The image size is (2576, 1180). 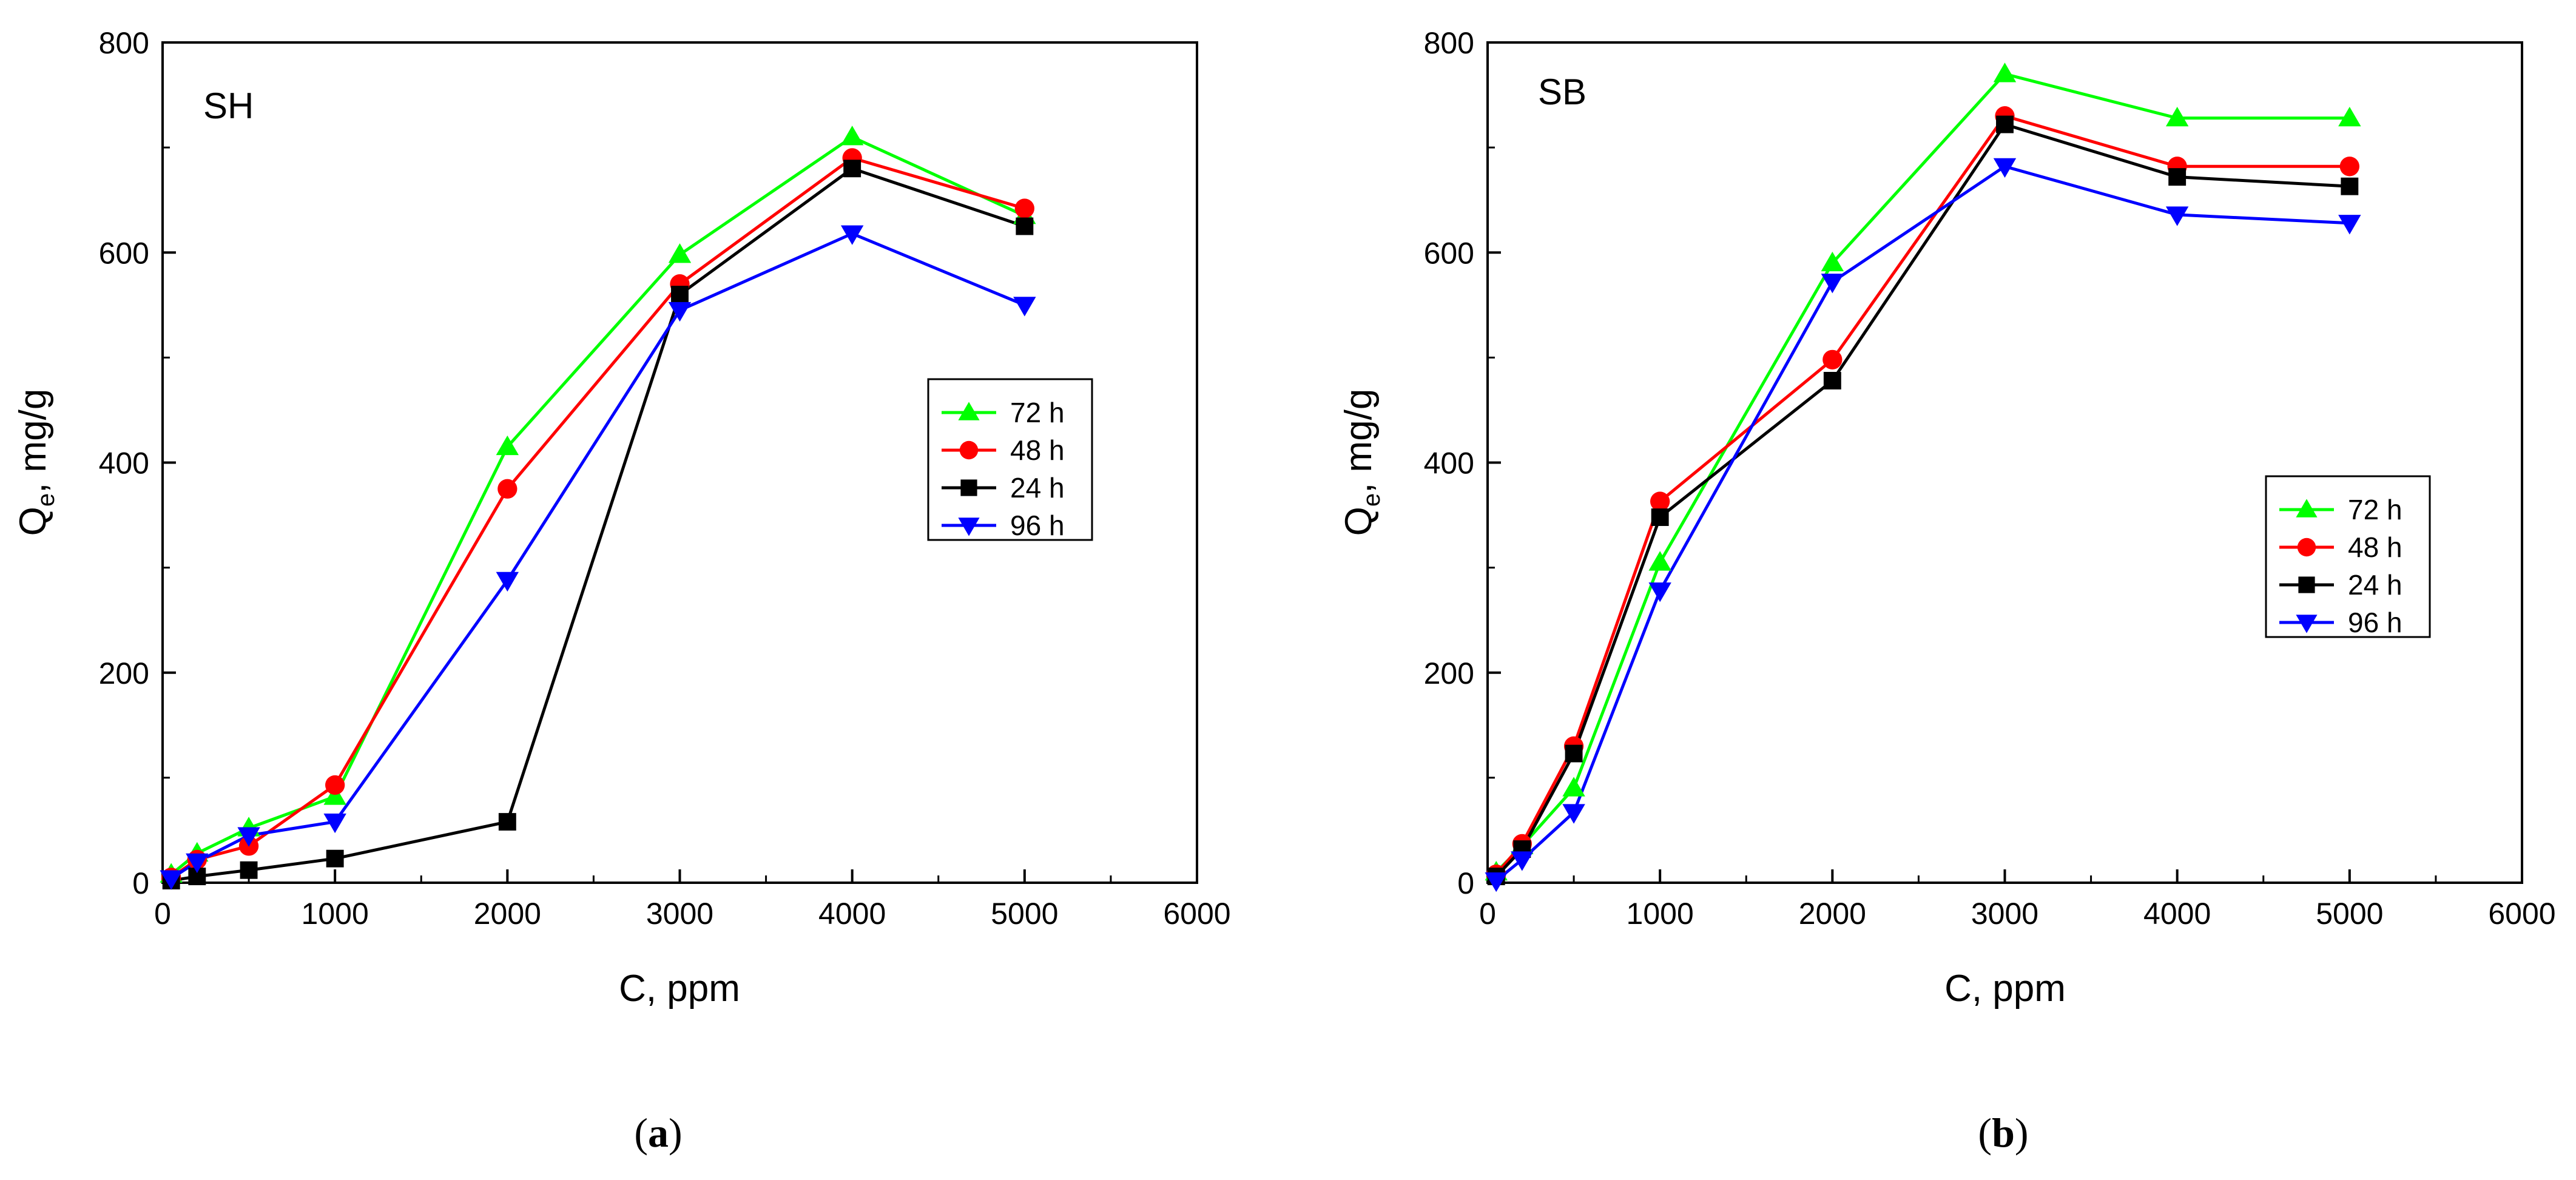 I want to click on x-tick-label: 3000, so click(x=680, y=914).